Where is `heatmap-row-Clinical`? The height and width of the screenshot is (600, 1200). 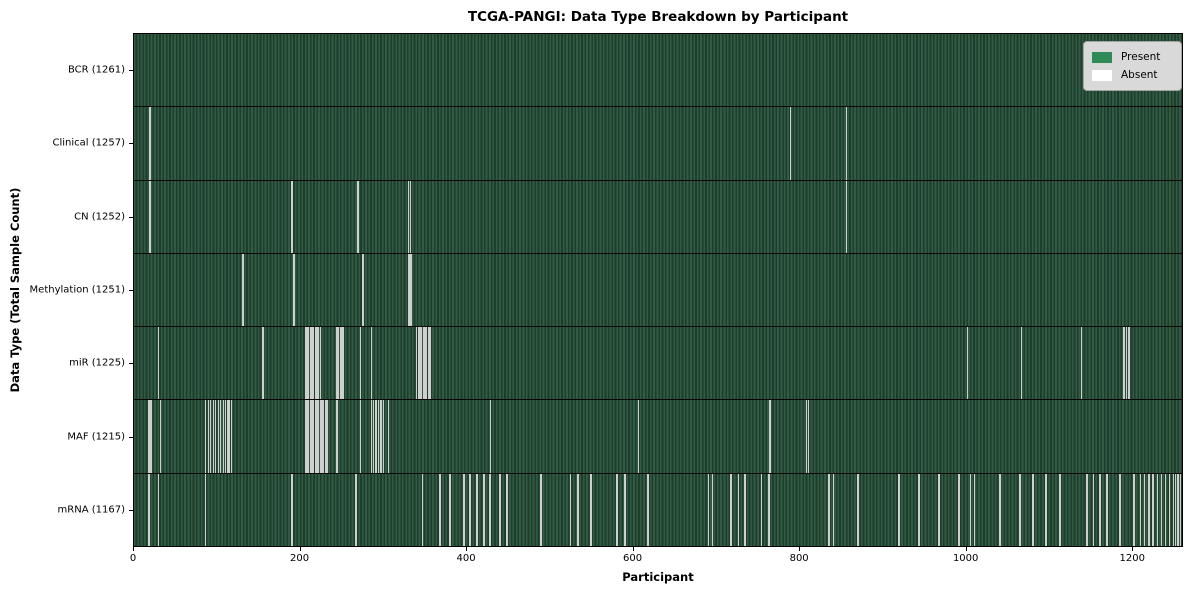 heatmap-row-Clinical is located at coordinates (658, 144).